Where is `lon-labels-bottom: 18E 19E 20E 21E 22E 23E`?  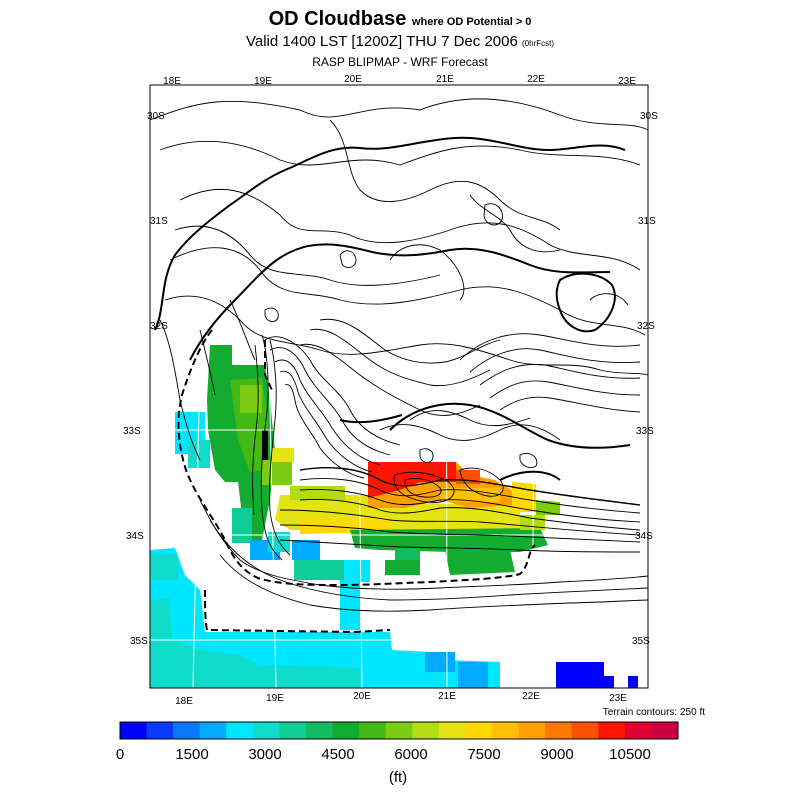 lon-labels-bottom: 18E 19E 20E 21E 22E 23E is located at coordinates (401, 699).